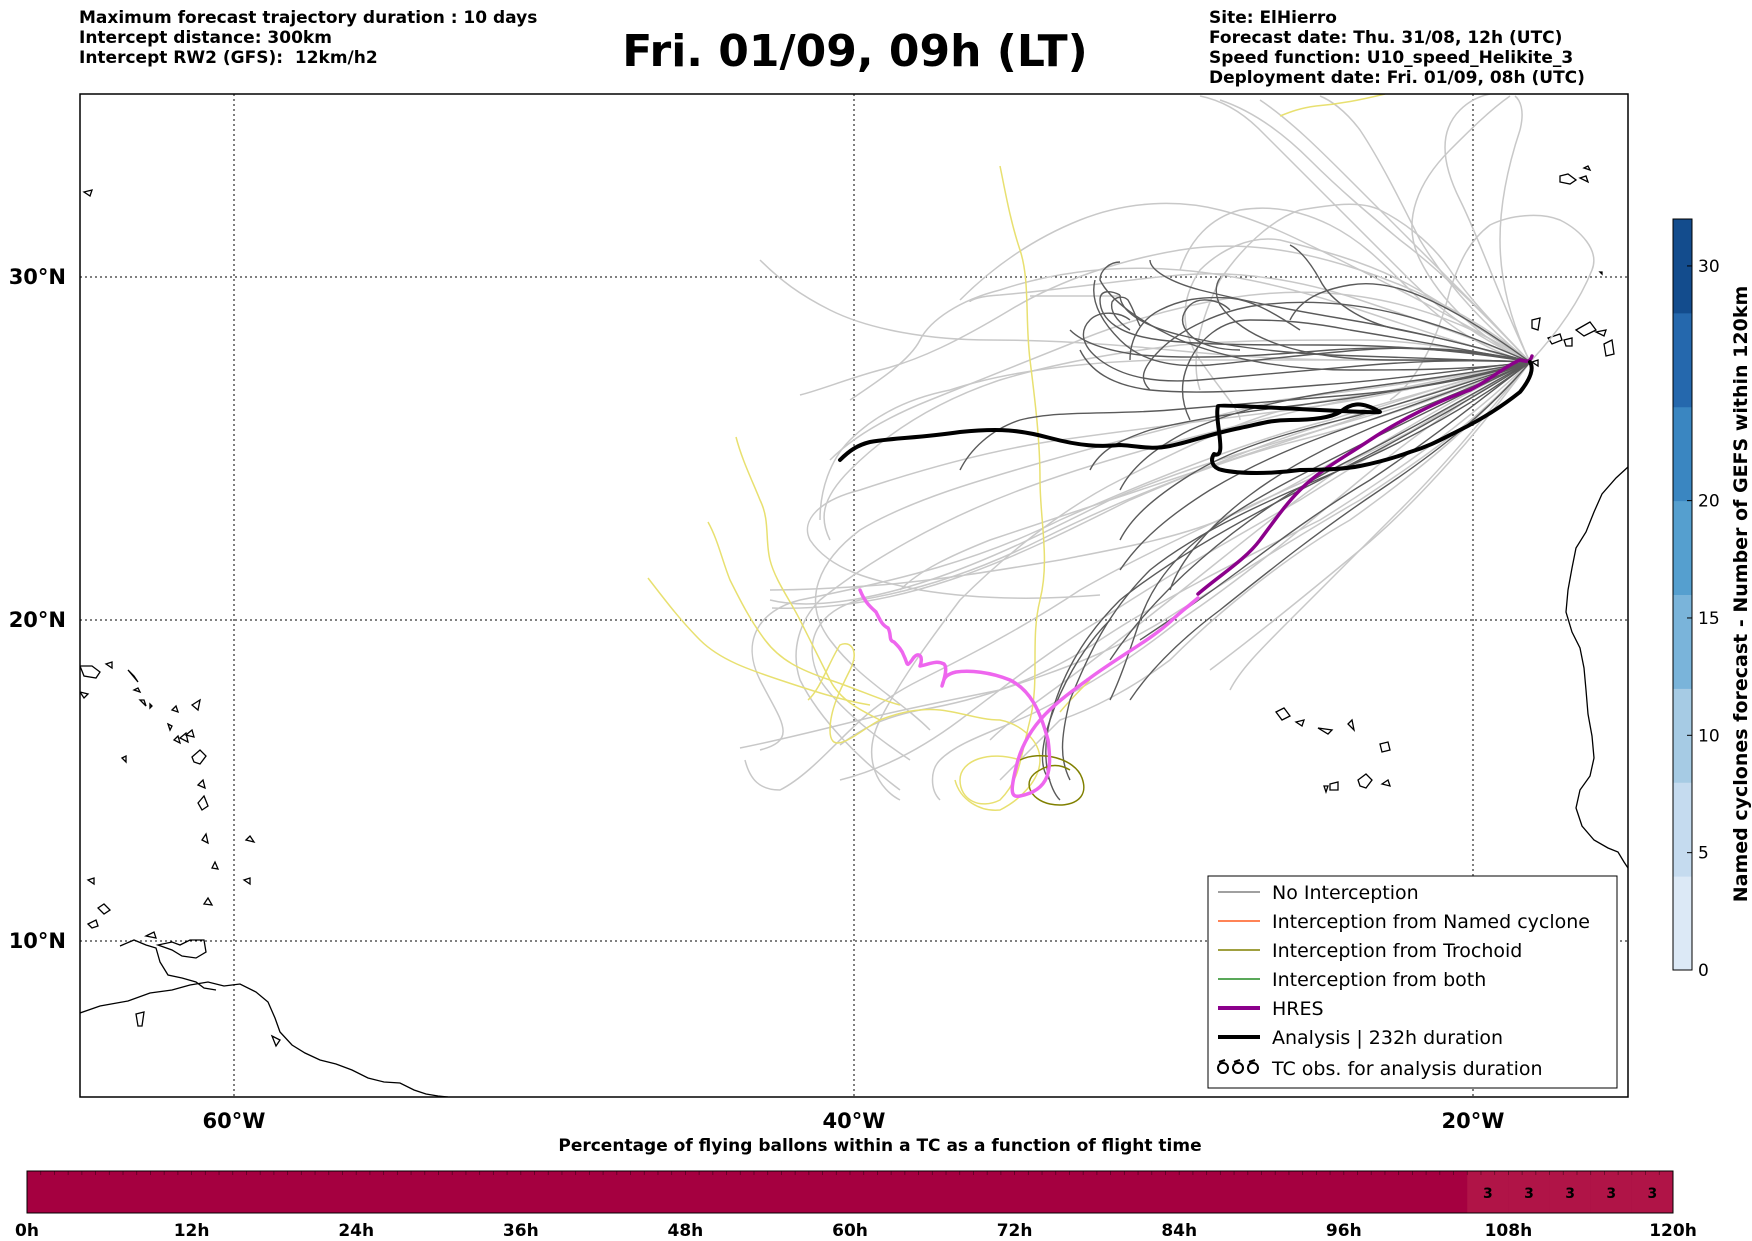 The height and width of the screenshot is (1241, 1752). What do you see at coordinates (203, 802) in the screenshot?
I see `island-martinique` at bounding box center [203, 802].